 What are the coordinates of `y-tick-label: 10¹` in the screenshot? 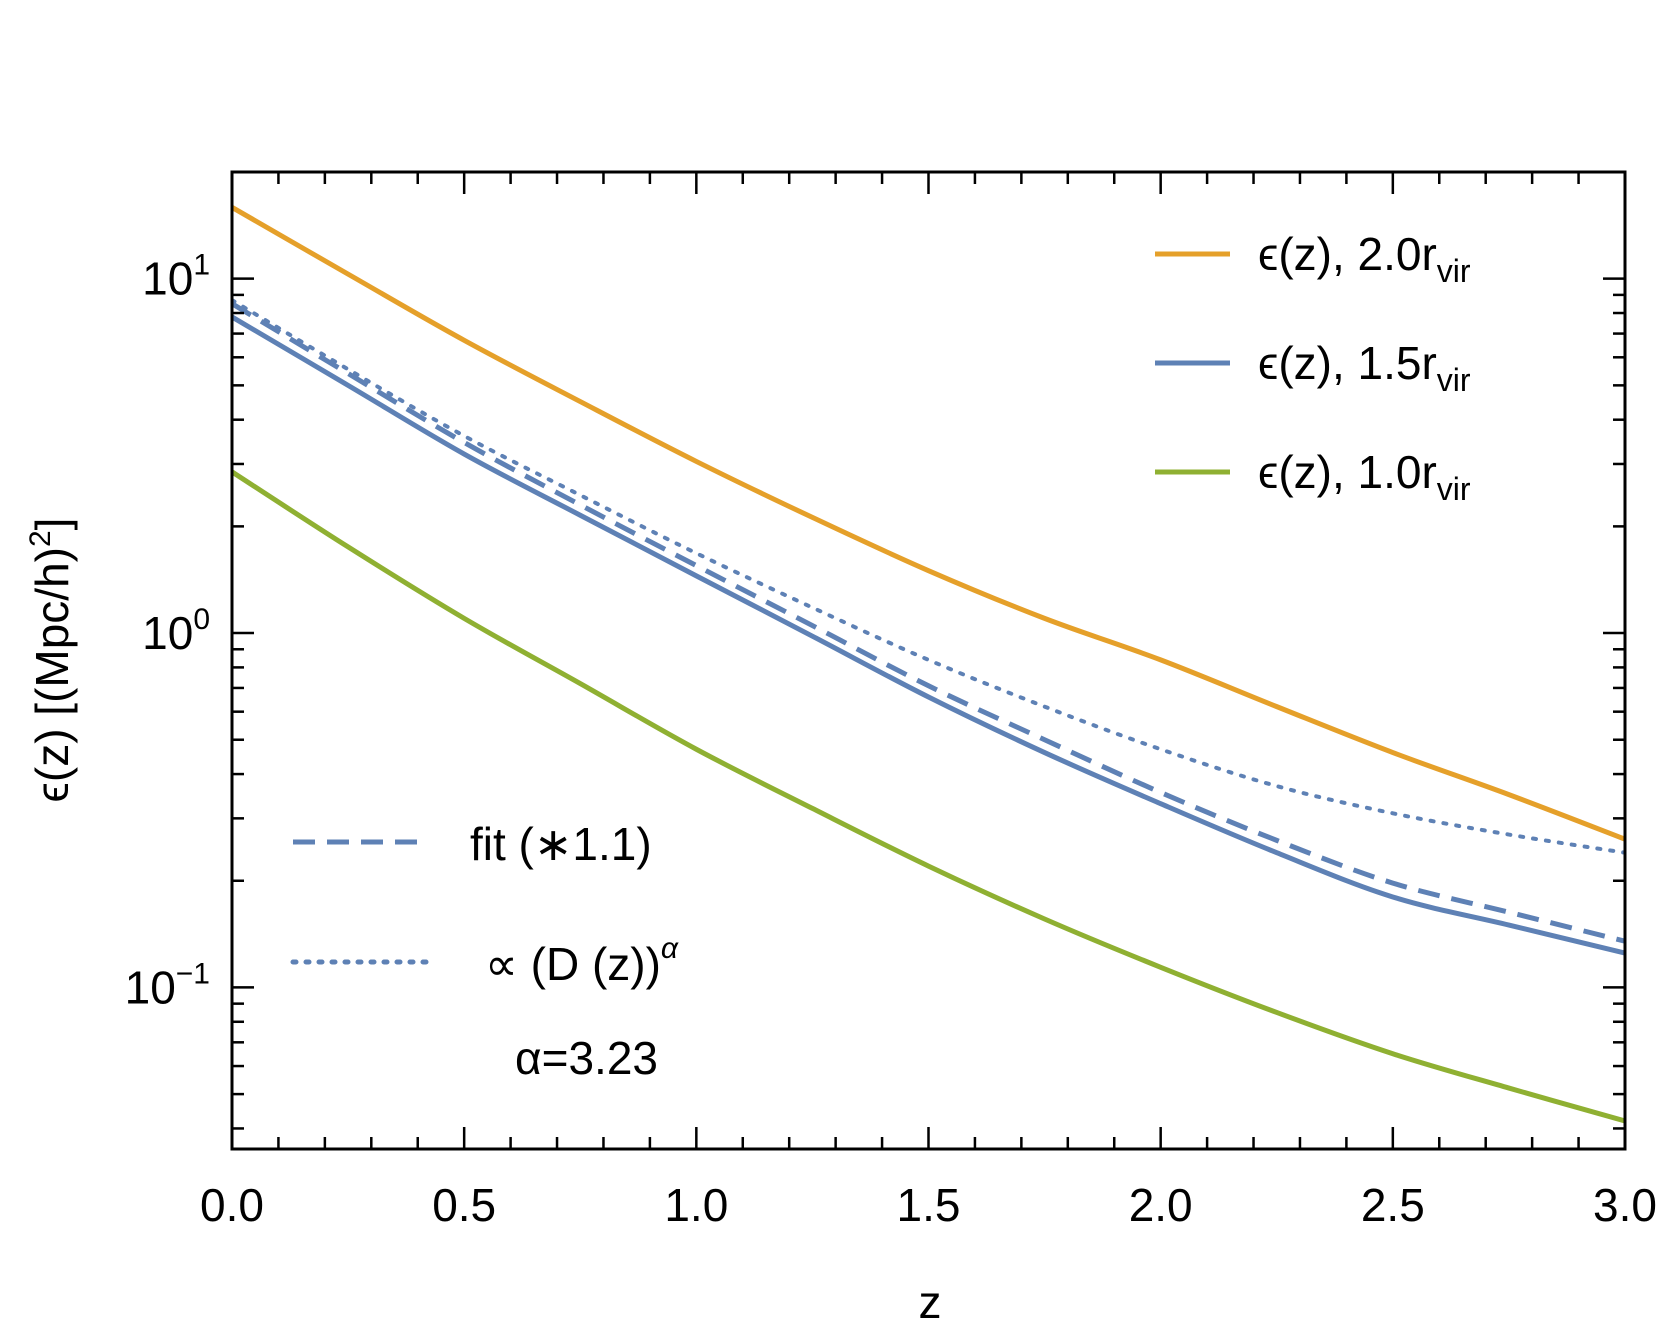 It's located at (176, 277).